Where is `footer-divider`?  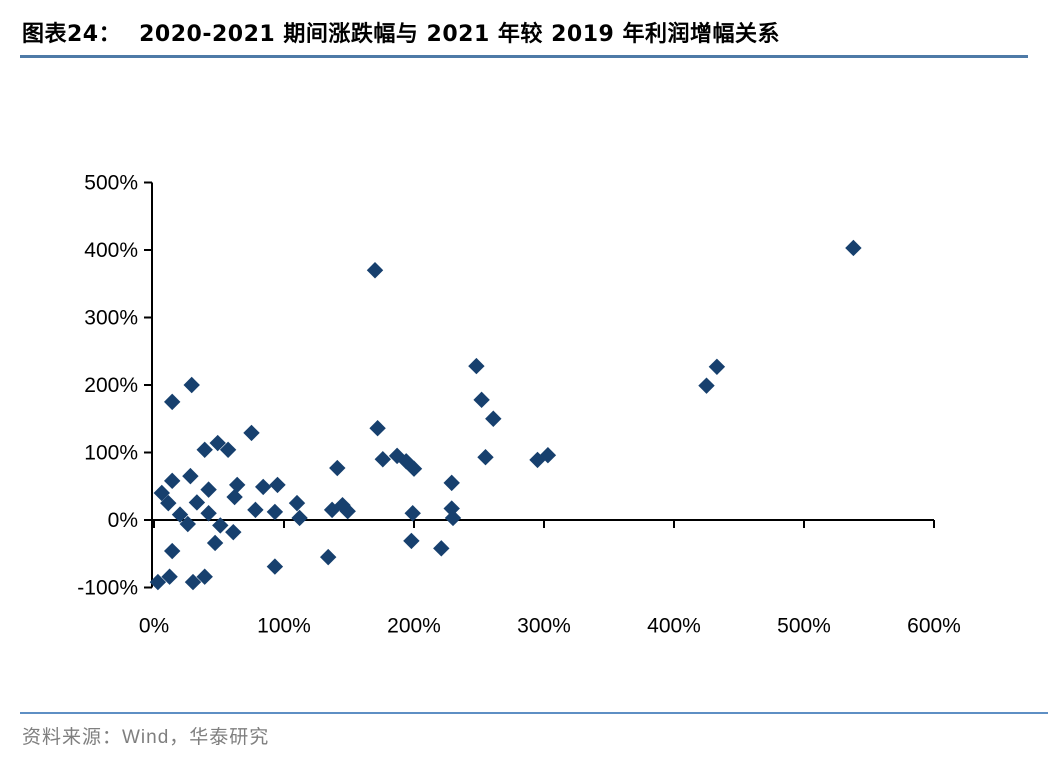
footer-divider is located at coordinates (534, 713).